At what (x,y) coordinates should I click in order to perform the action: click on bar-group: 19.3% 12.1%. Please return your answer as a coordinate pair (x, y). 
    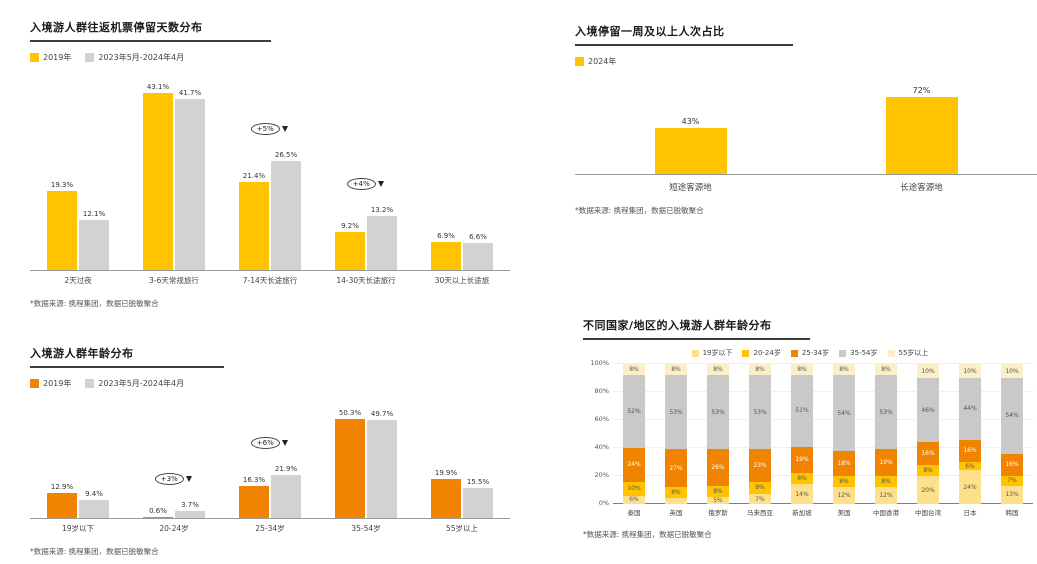
    Looking at the image, I should click on (78, 170).